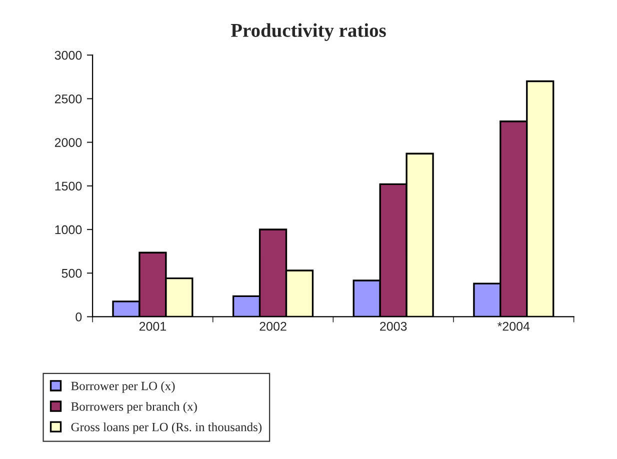 The image size is (617, 459). I want to click on y-tick-label: 3000, so click(68, 55).